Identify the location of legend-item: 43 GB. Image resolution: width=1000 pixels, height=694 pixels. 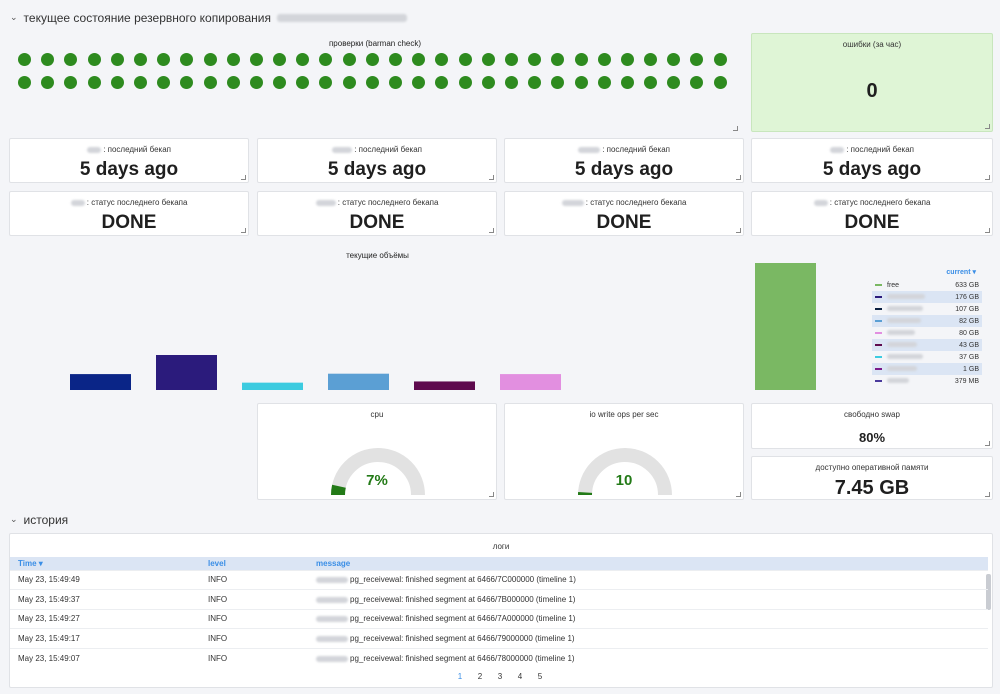
(927, 345).